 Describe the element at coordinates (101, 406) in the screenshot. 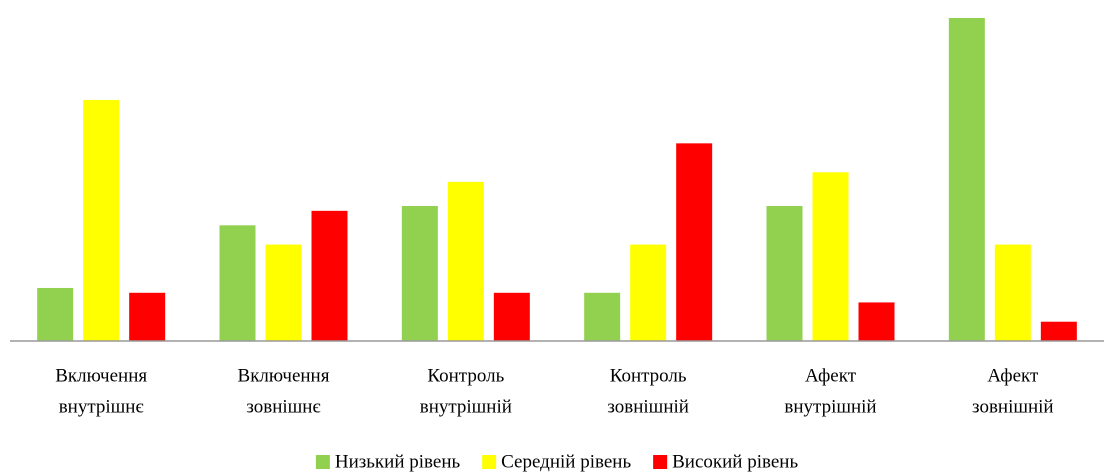

I see `x-tick-label: внутрішнє` at that location.